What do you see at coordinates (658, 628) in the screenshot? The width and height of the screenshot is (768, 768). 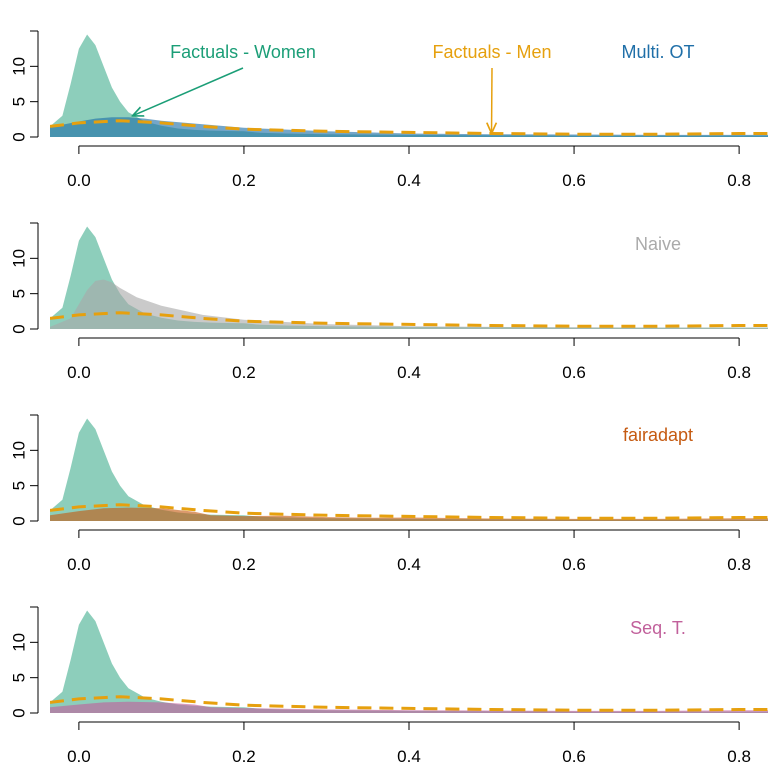 I see `method-label: Seq. T.` at bounding box center [658, 628].